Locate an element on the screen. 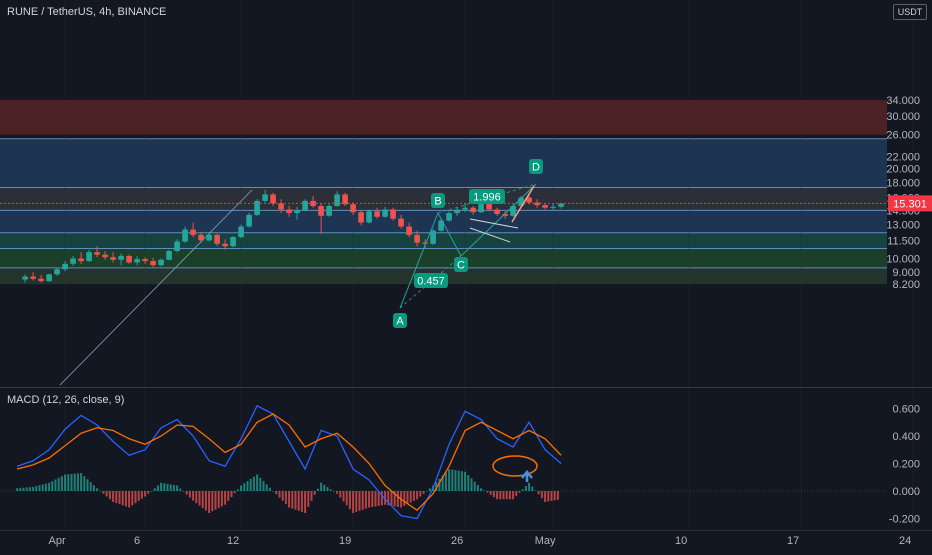  pattern-ratio-line-bd is located at coordinates (487, 198).